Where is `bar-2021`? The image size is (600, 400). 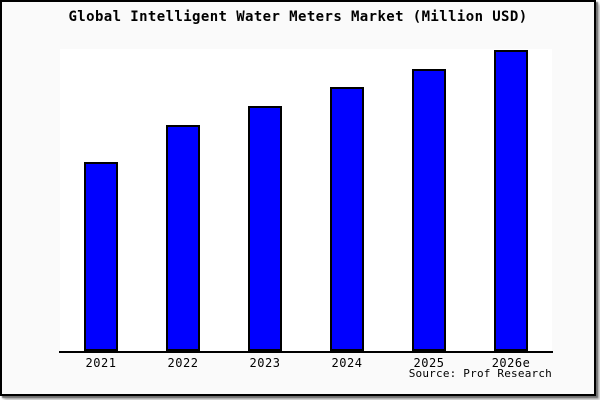
bar-2021 is located at coordinates (101, 256).